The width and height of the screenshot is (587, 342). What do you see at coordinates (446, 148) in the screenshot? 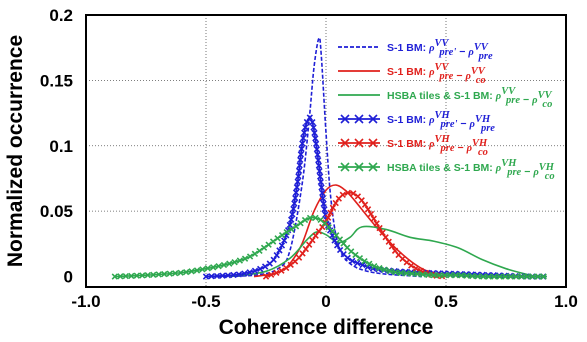
I see `legend-subscript: pre` at bounding box center [446, 148].